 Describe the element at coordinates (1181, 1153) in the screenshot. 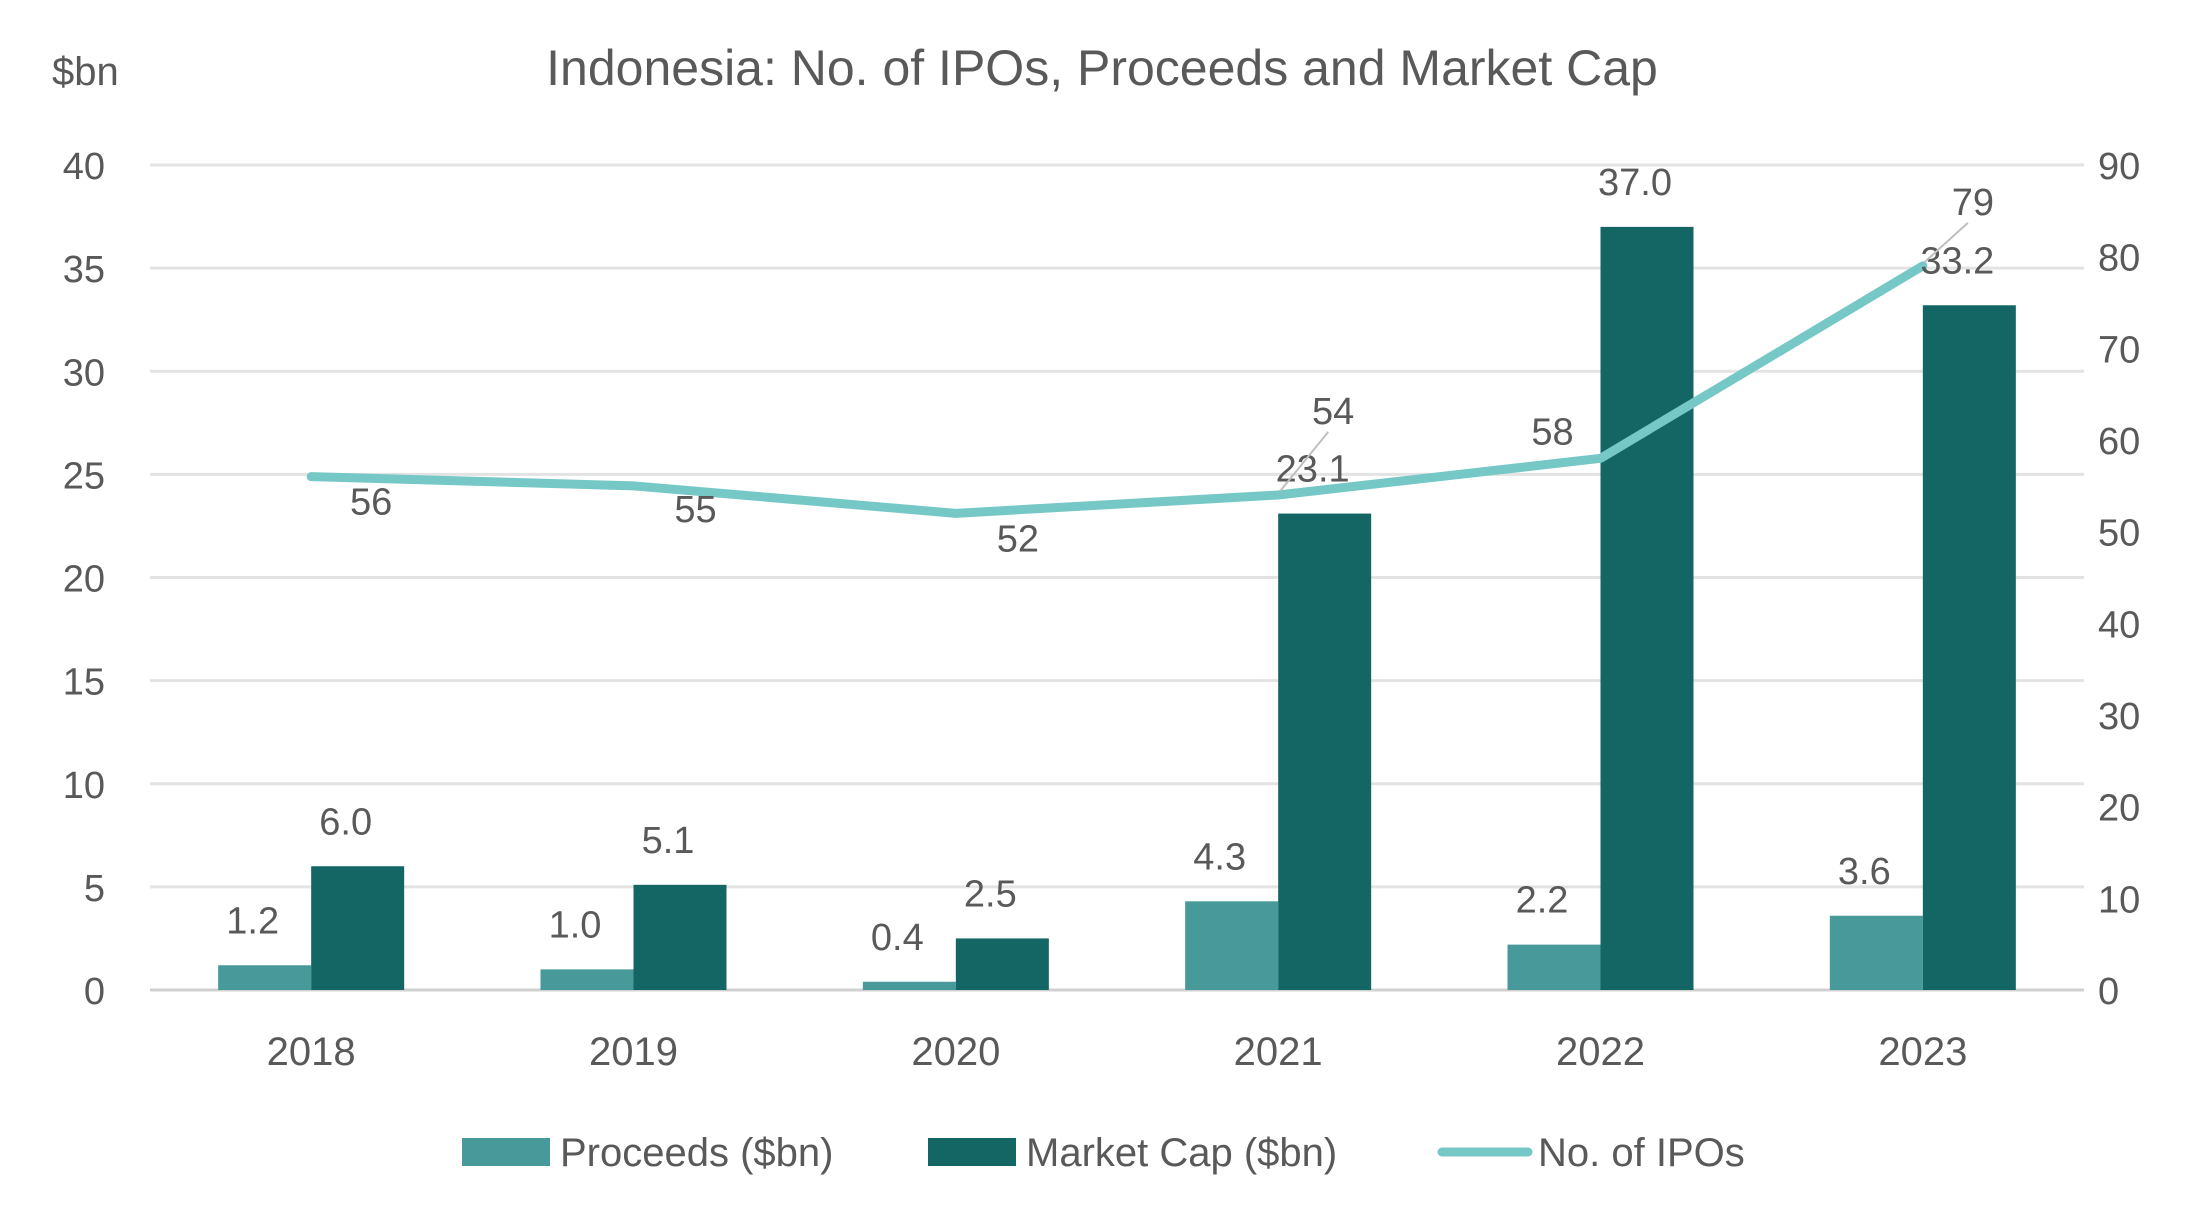

I see `legend-label-market-cap: Market Cap ($bn)` at that location.